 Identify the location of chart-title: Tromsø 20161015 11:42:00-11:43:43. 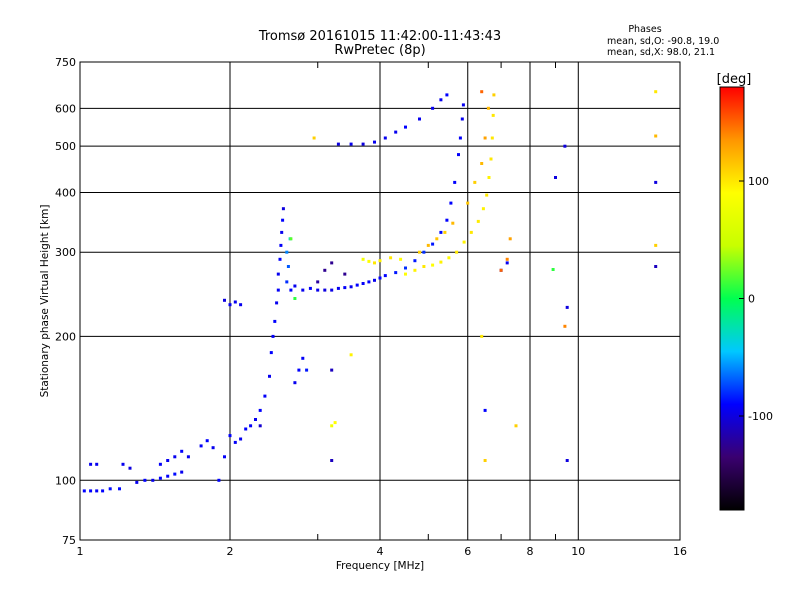
(379, 36).